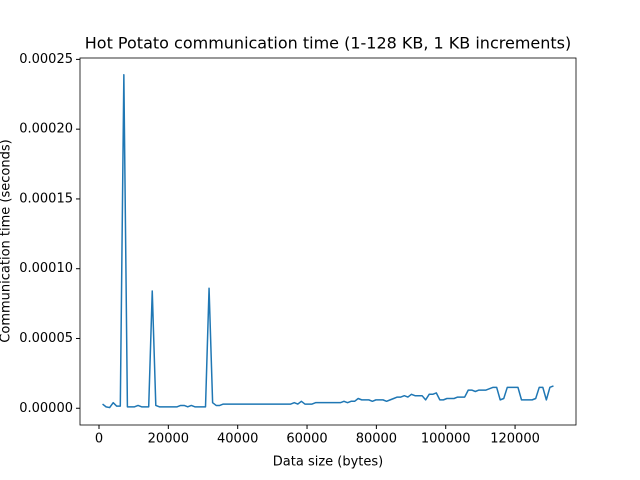 The width and height of the screenshot is (640, 480). What do you see at coordinates (46, 59) in the screenshot?
I see `y-tick-label: 0.00025` at bounding box center [46, 59].